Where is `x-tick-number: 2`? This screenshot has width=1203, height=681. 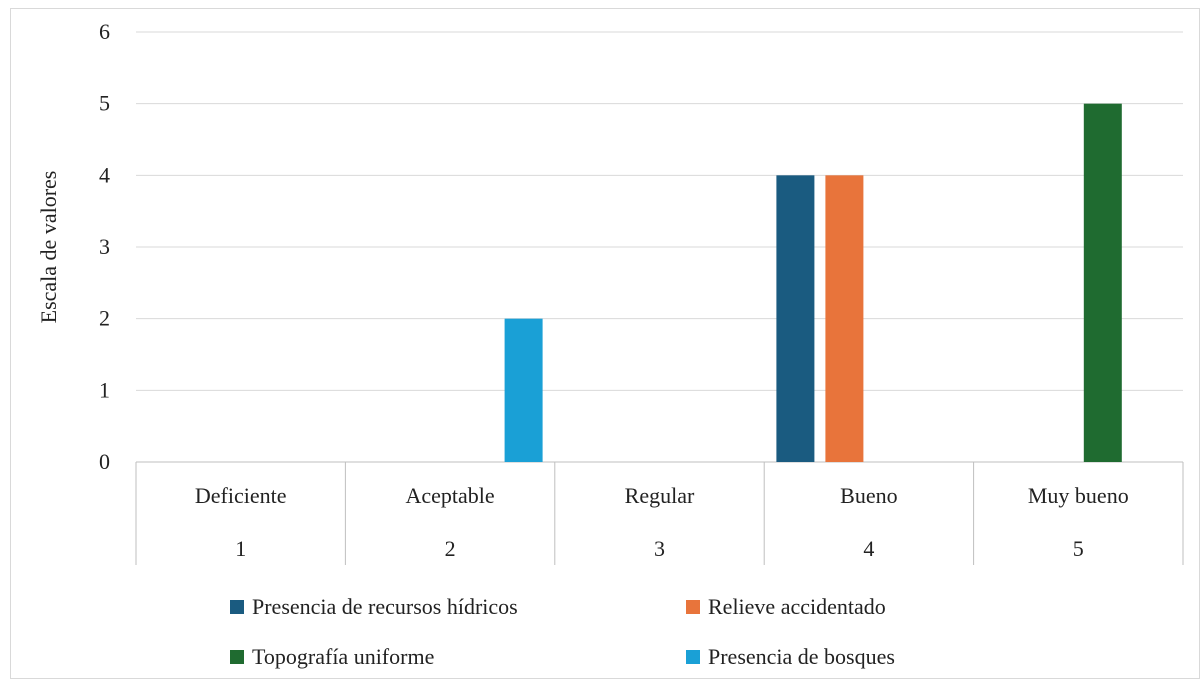 x-tick-number: 2 is located at coordinates (450, 548).